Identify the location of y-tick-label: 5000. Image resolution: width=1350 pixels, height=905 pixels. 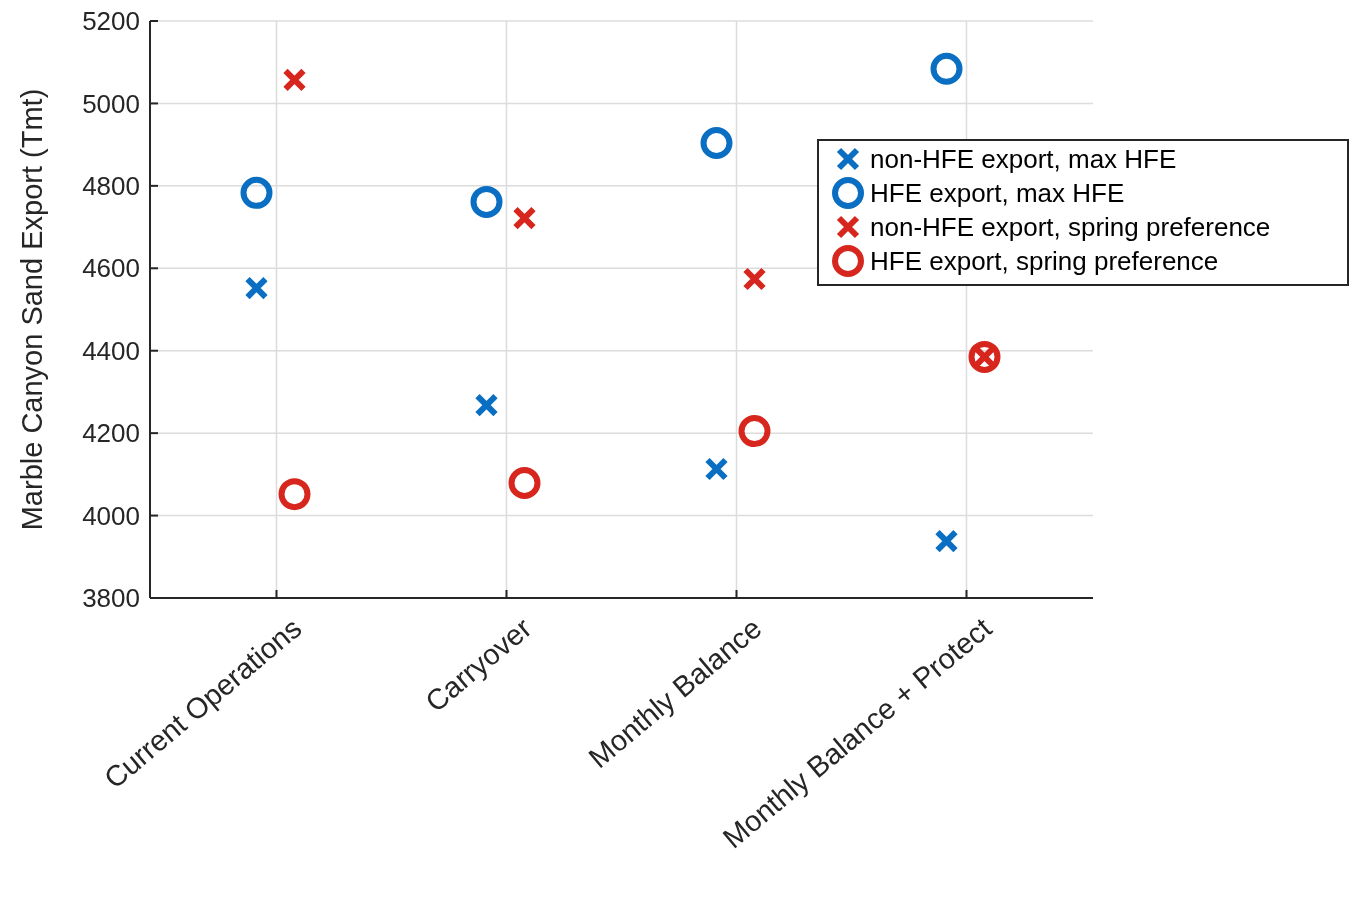
(111, 103).